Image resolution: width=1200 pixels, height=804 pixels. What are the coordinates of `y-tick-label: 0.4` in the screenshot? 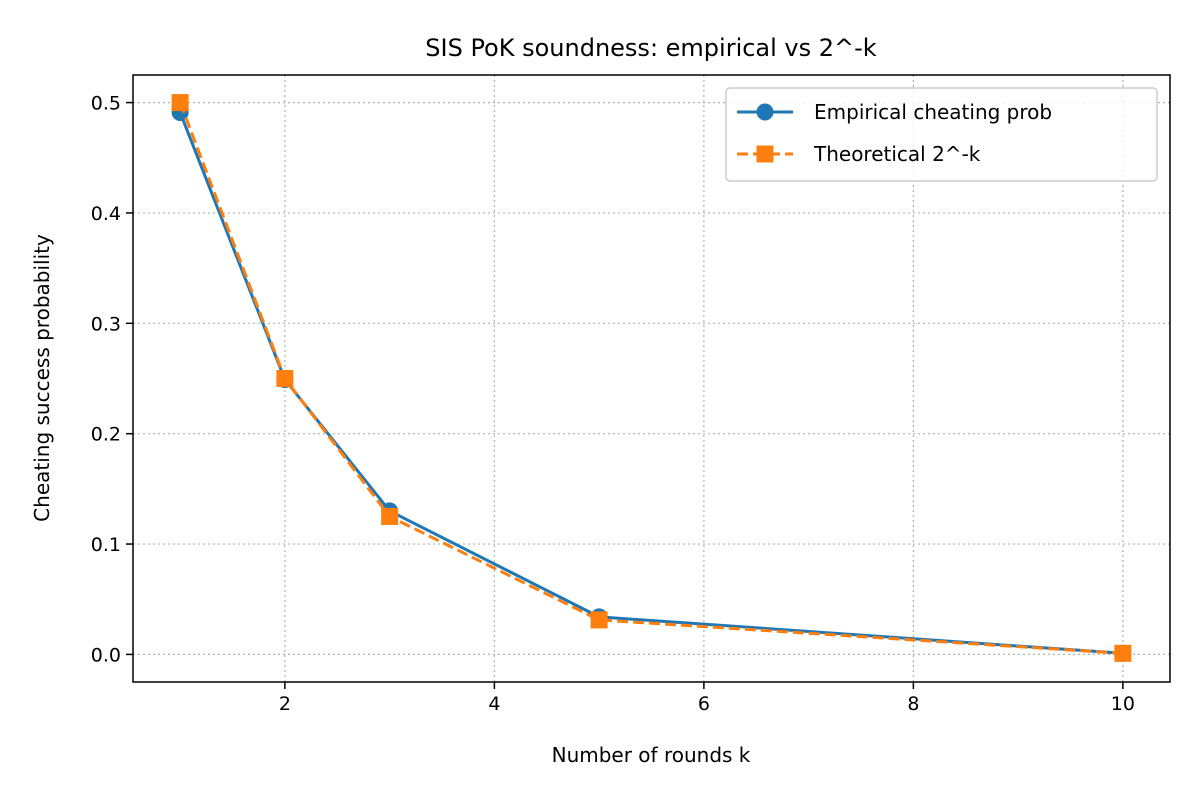 It's located at (106, 214).